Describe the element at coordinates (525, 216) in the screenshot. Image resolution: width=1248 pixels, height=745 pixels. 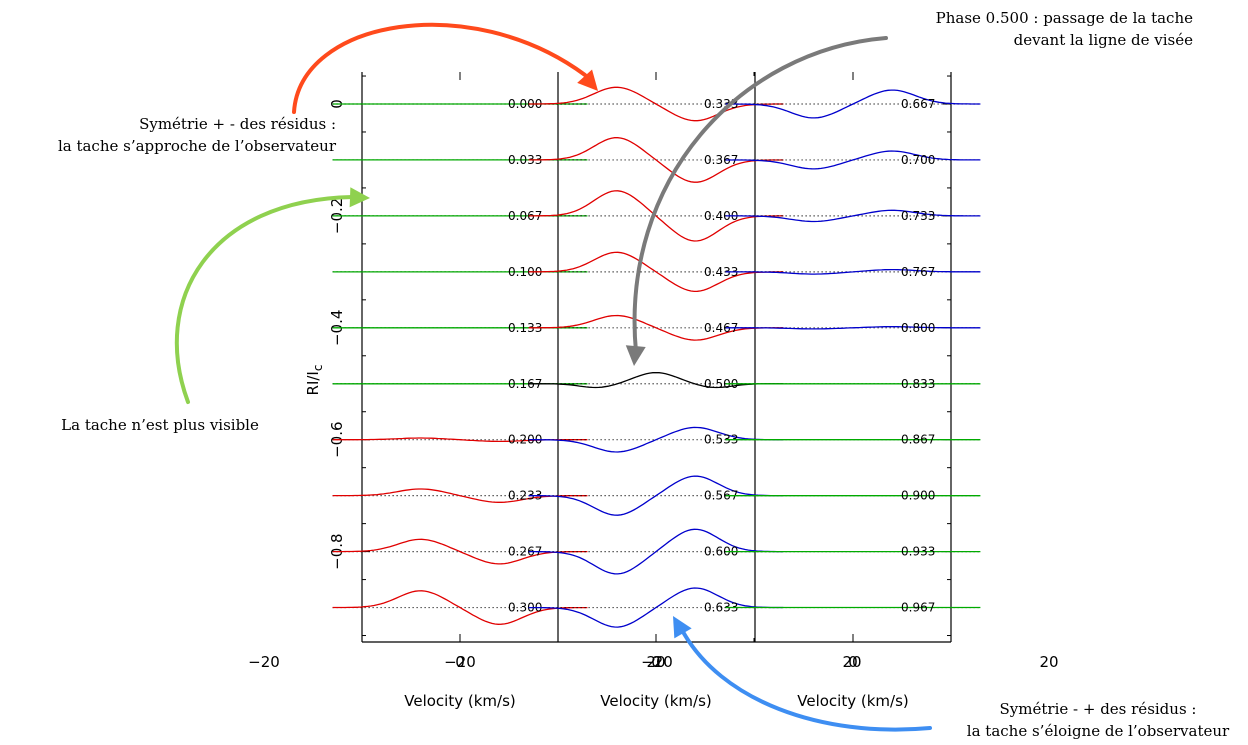
I see `phase-label: 0.067` at that location.